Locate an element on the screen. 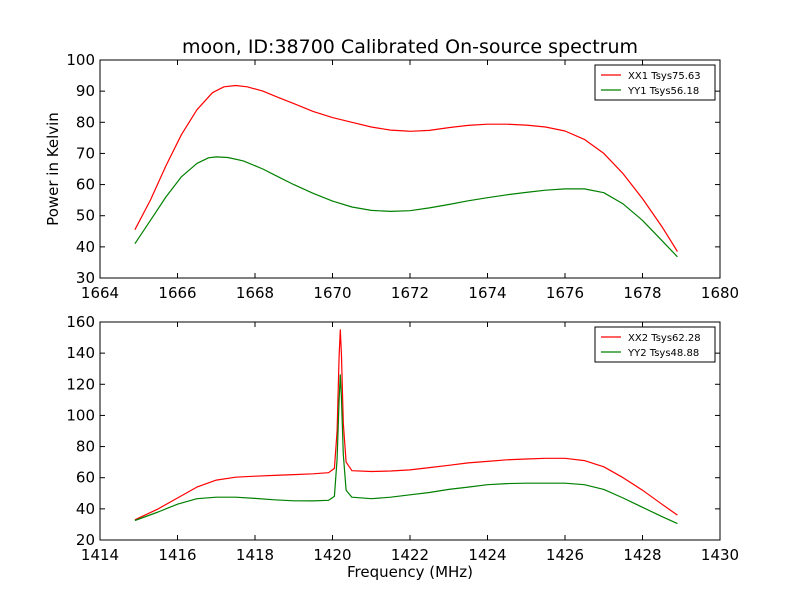  x-tick-label: 1678 is located at coordinates (642, 293).